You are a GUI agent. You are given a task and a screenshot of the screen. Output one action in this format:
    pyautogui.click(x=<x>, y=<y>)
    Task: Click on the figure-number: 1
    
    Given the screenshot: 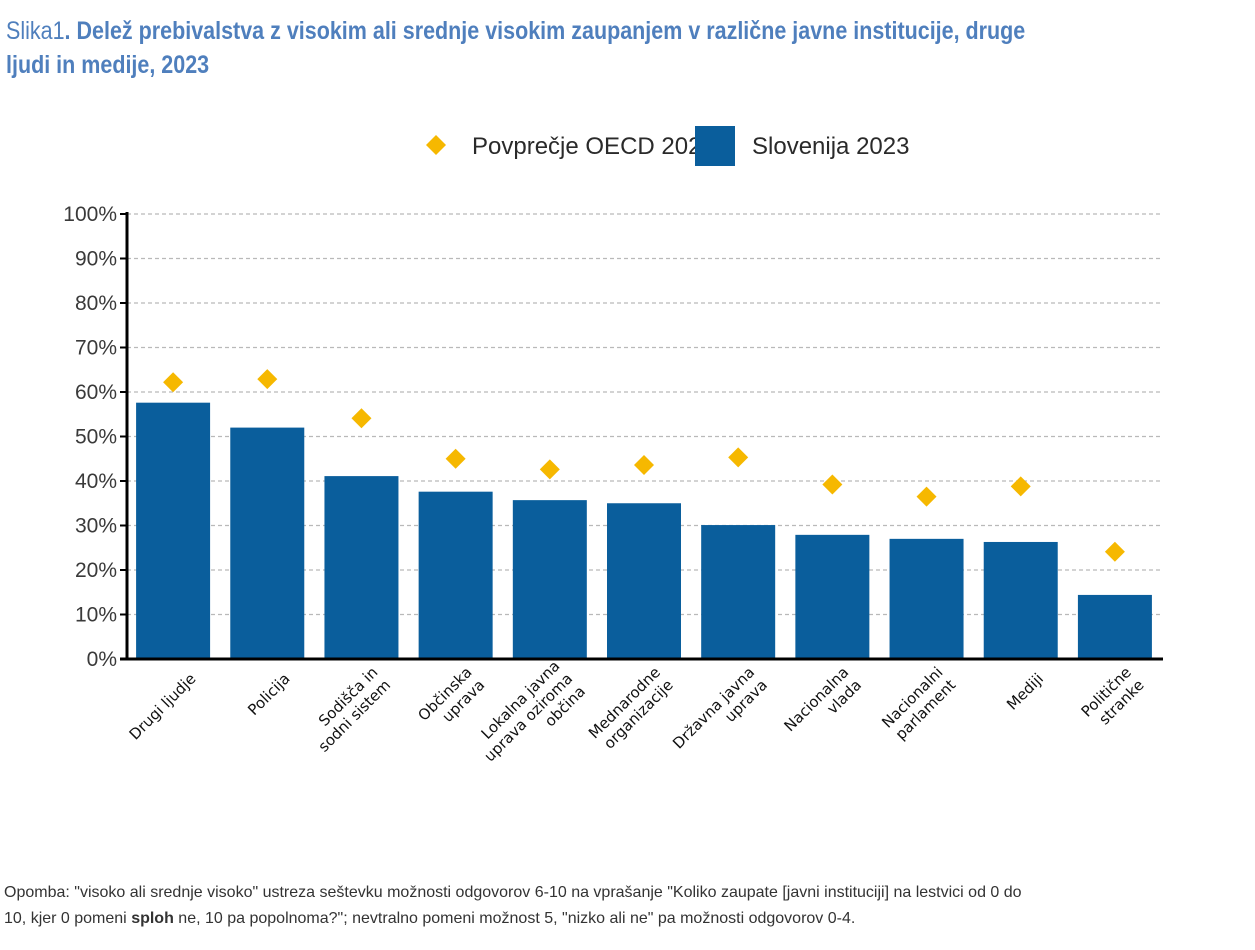 What is the action you would take?
    pyautogui.click(x=58, y=31)
    